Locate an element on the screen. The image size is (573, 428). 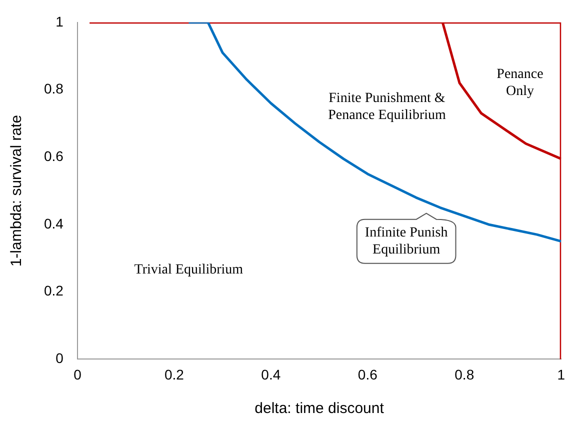
x-tick-label: 0.8 is located at coordinates (464, 374).